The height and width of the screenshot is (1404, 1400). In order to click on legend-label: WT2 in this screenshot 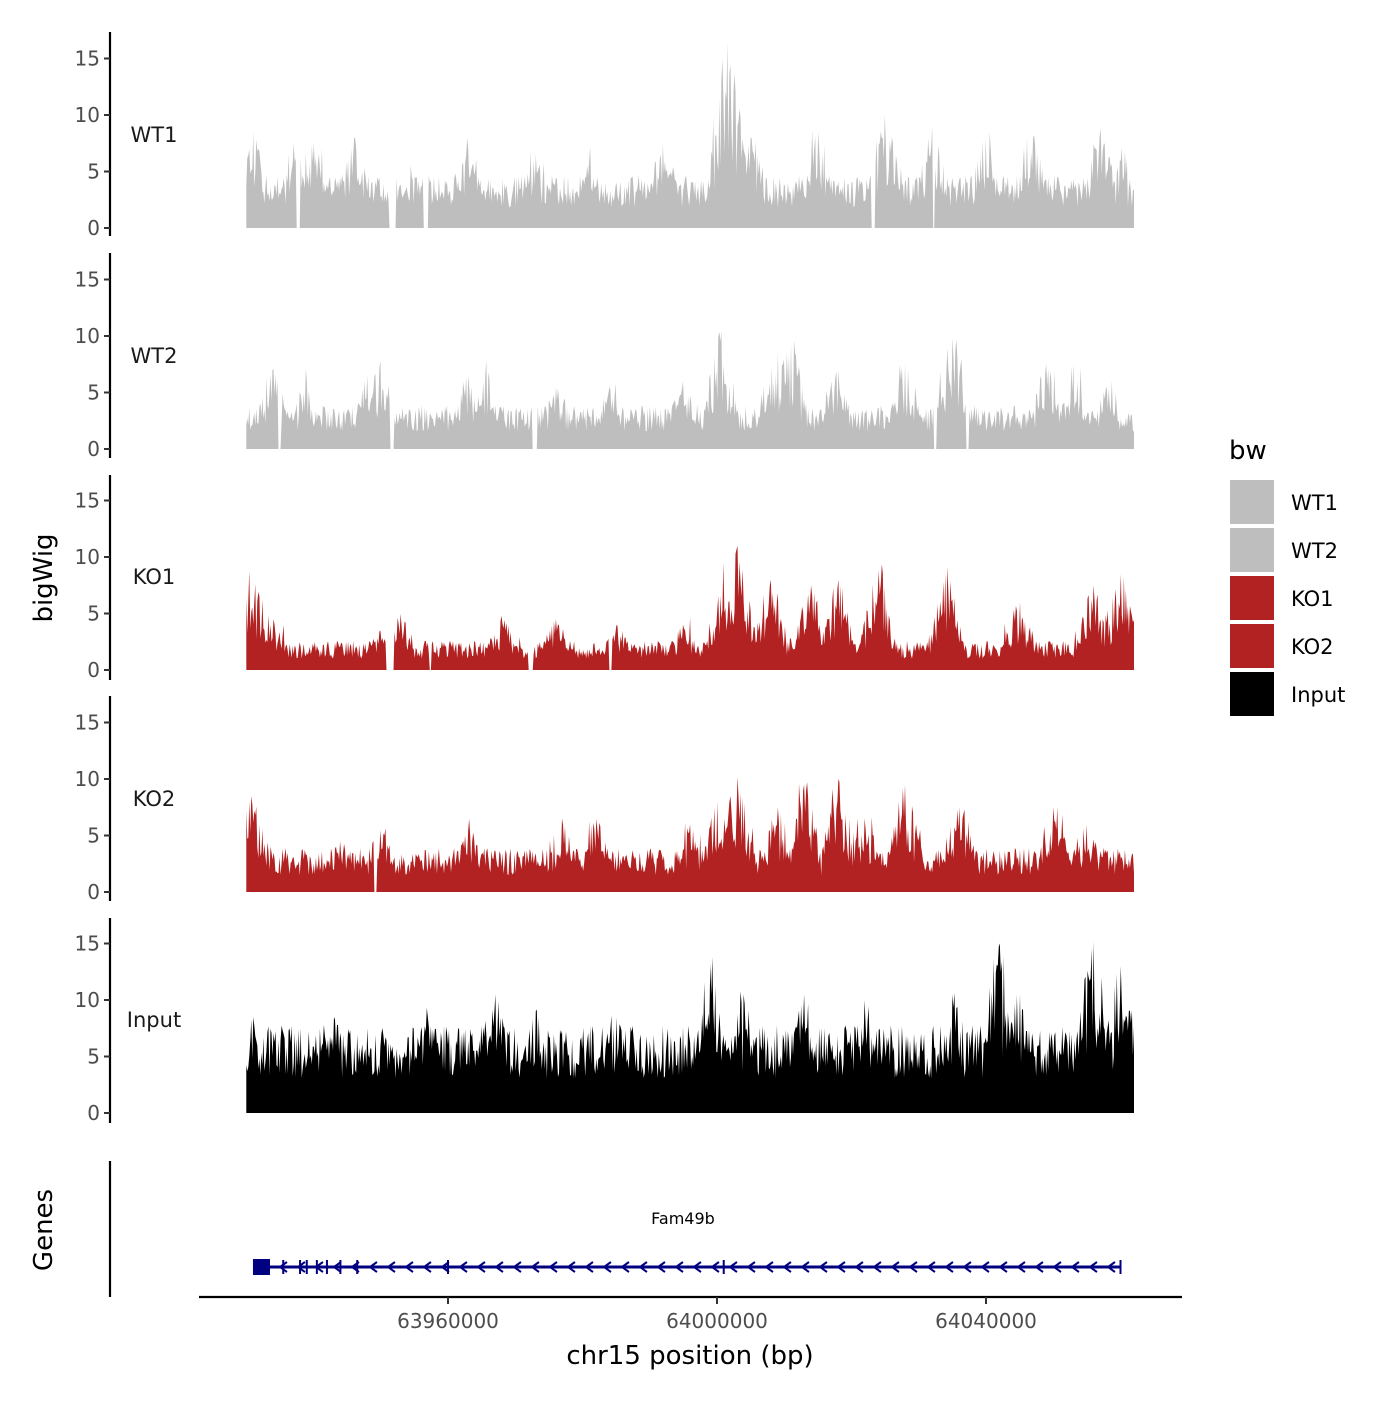, I will do `click(1314, 551)`.